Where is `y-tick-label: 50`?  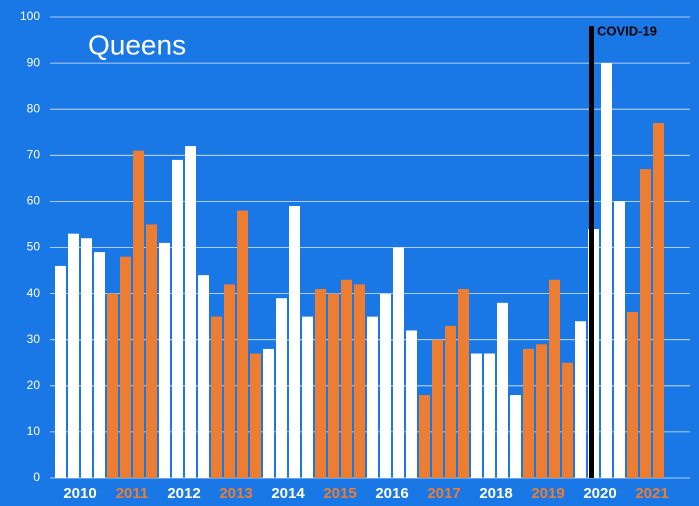
y-tick-label: 50 is located at coordinates (34, 247).